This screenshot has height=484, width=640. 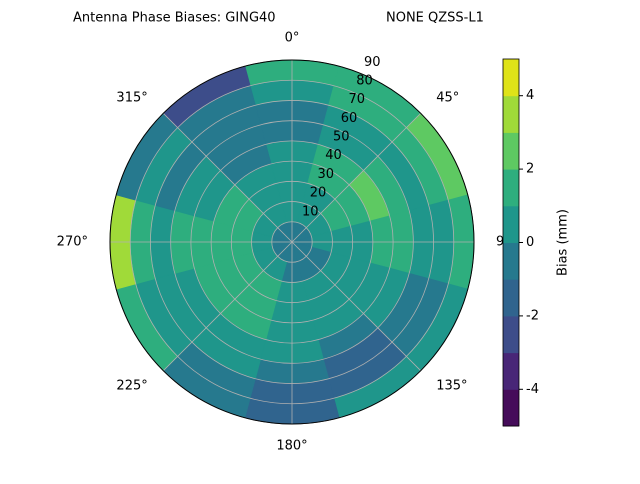 What do you see at coordinates (532, 389) in the screenshot?
I see `colorbar-tick-label: -4` at bounding box center [532, 389].